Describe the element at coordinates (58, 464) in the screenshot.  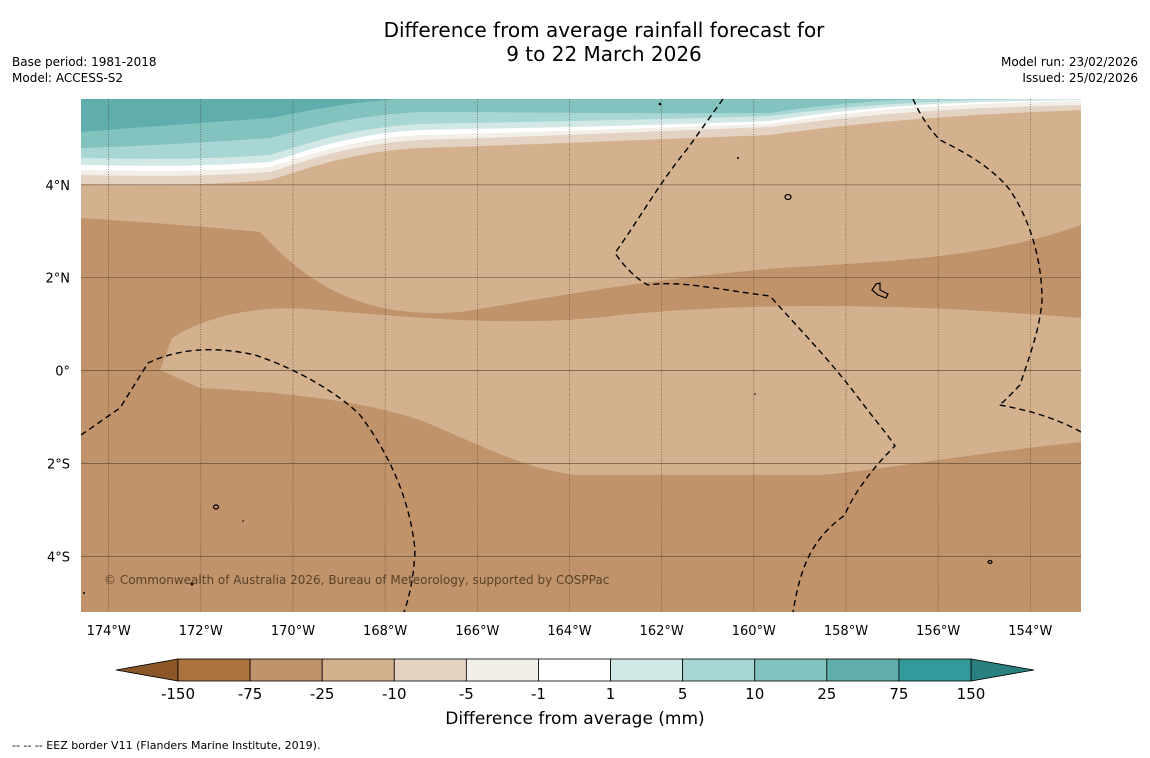
I see `latitude-label: 2°S` at that location.